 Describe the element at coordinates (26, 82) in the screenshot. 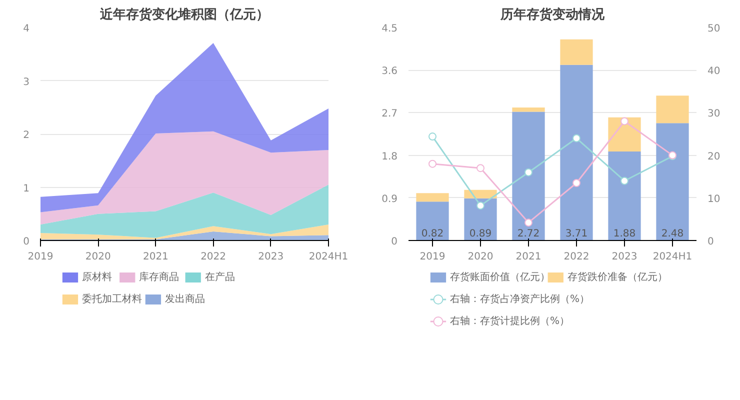

I see `y-tick-label: 3` at that location.